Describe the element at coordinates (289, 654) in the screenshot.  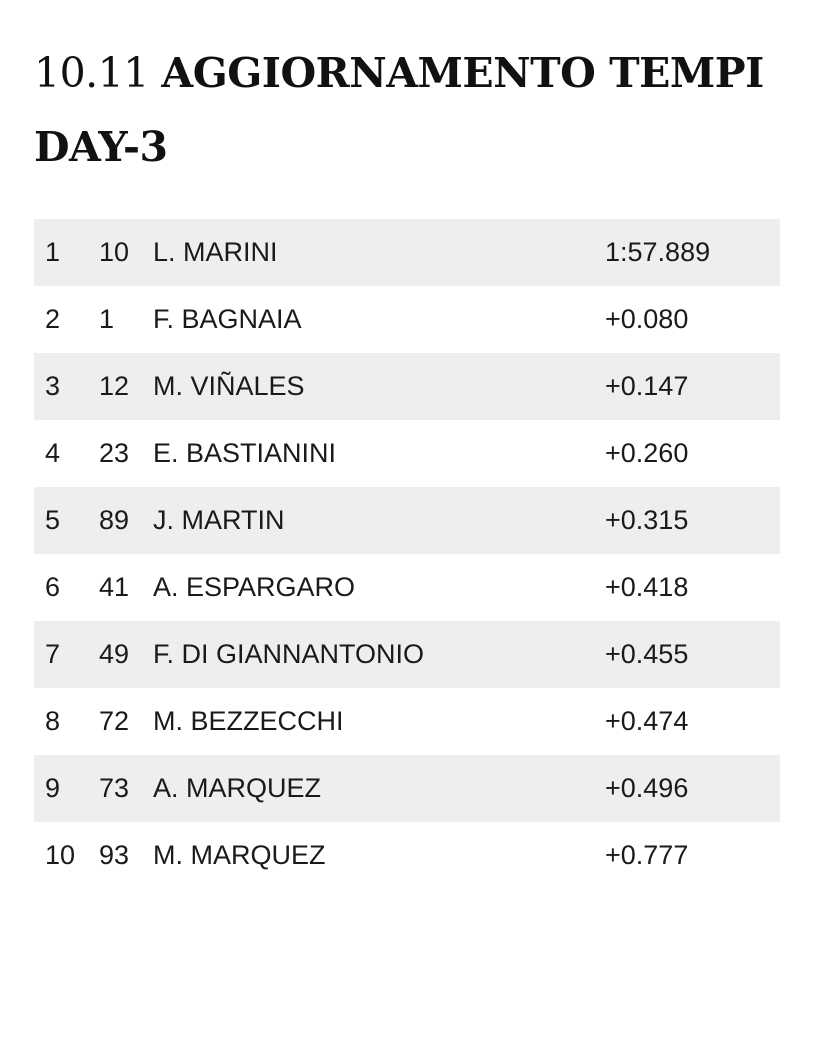
I see `rider-name-cell: F. DI GIANNANTONIO` at that location.